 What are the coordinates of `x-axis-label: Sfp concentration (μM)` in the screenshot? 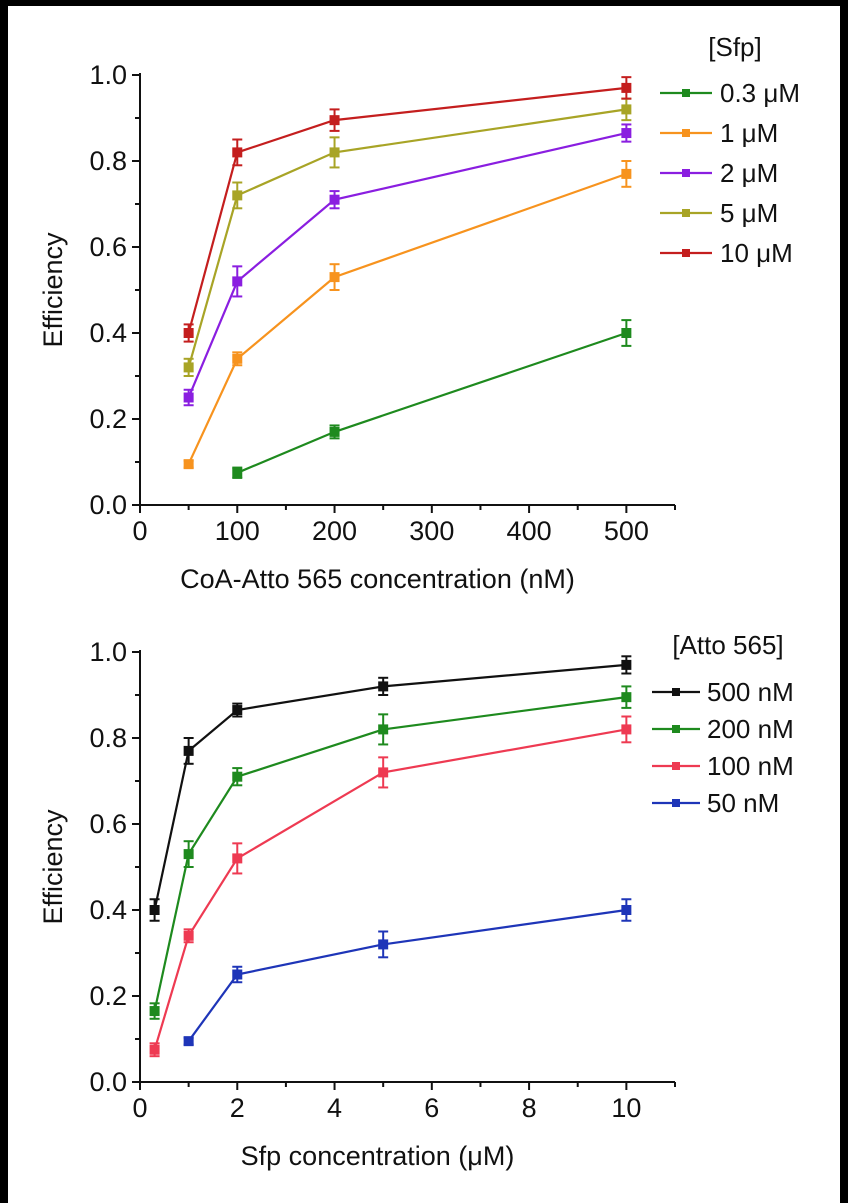 It's located at (378, 1156).